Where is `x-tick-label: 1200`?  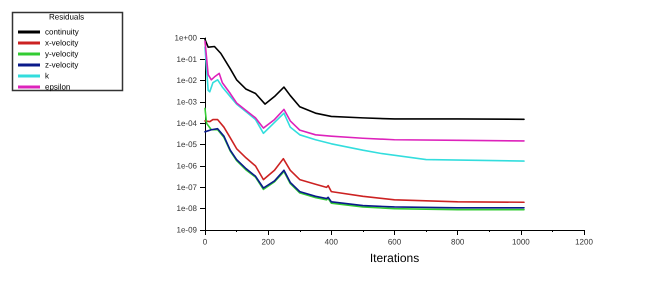
x-tick-label: 1200 is located at coordinates (584, 242).